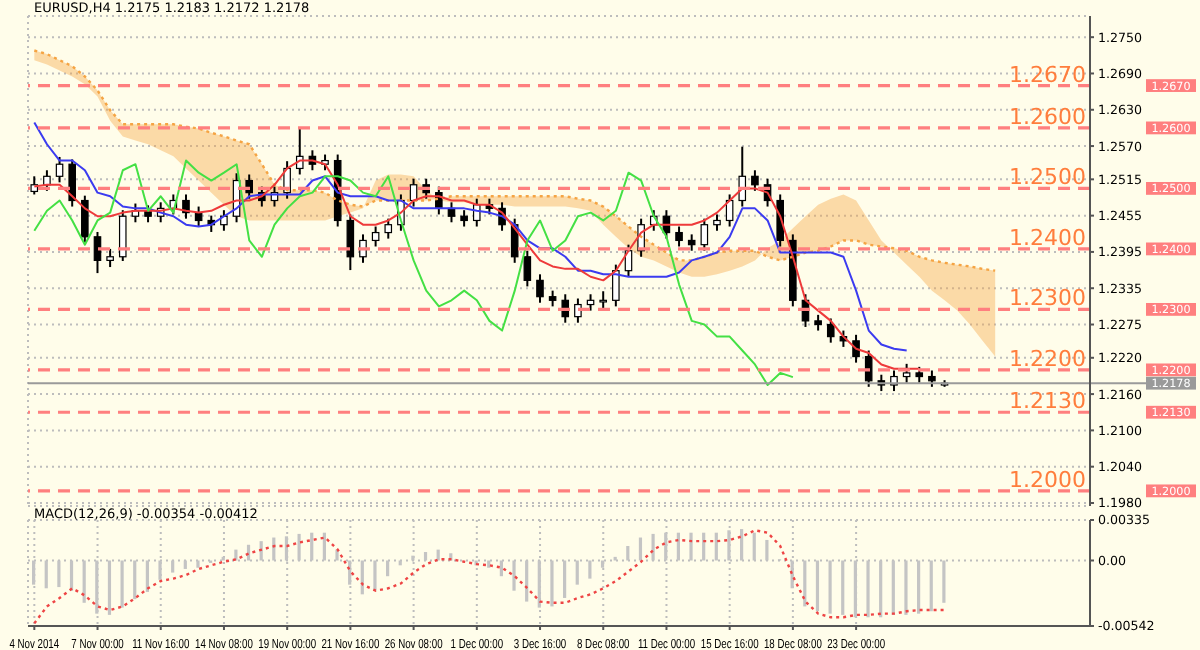 The width and height of the screenshot is (1200, 650). Describe the element at coordinates (1047, 401) in the screenshot. I see `ref-line-label: 1.2130` at that location.